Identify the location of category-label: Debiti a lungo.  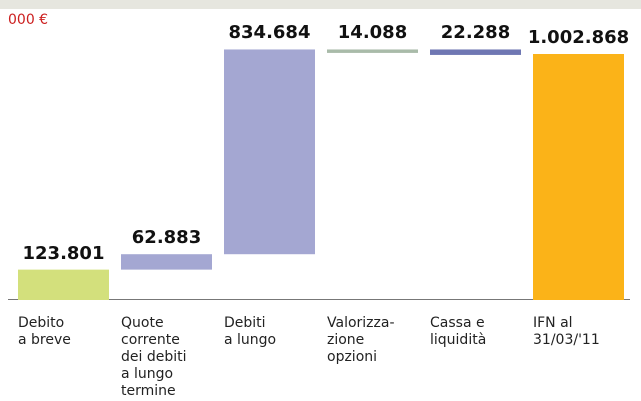
(250, 331).